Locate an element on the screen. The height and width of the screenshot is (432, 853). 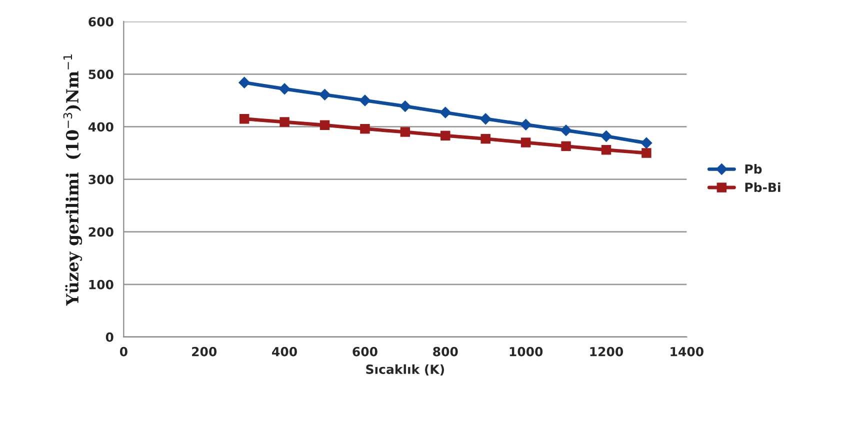
x-tick-label: 600 is located at coordinates (365, 351).